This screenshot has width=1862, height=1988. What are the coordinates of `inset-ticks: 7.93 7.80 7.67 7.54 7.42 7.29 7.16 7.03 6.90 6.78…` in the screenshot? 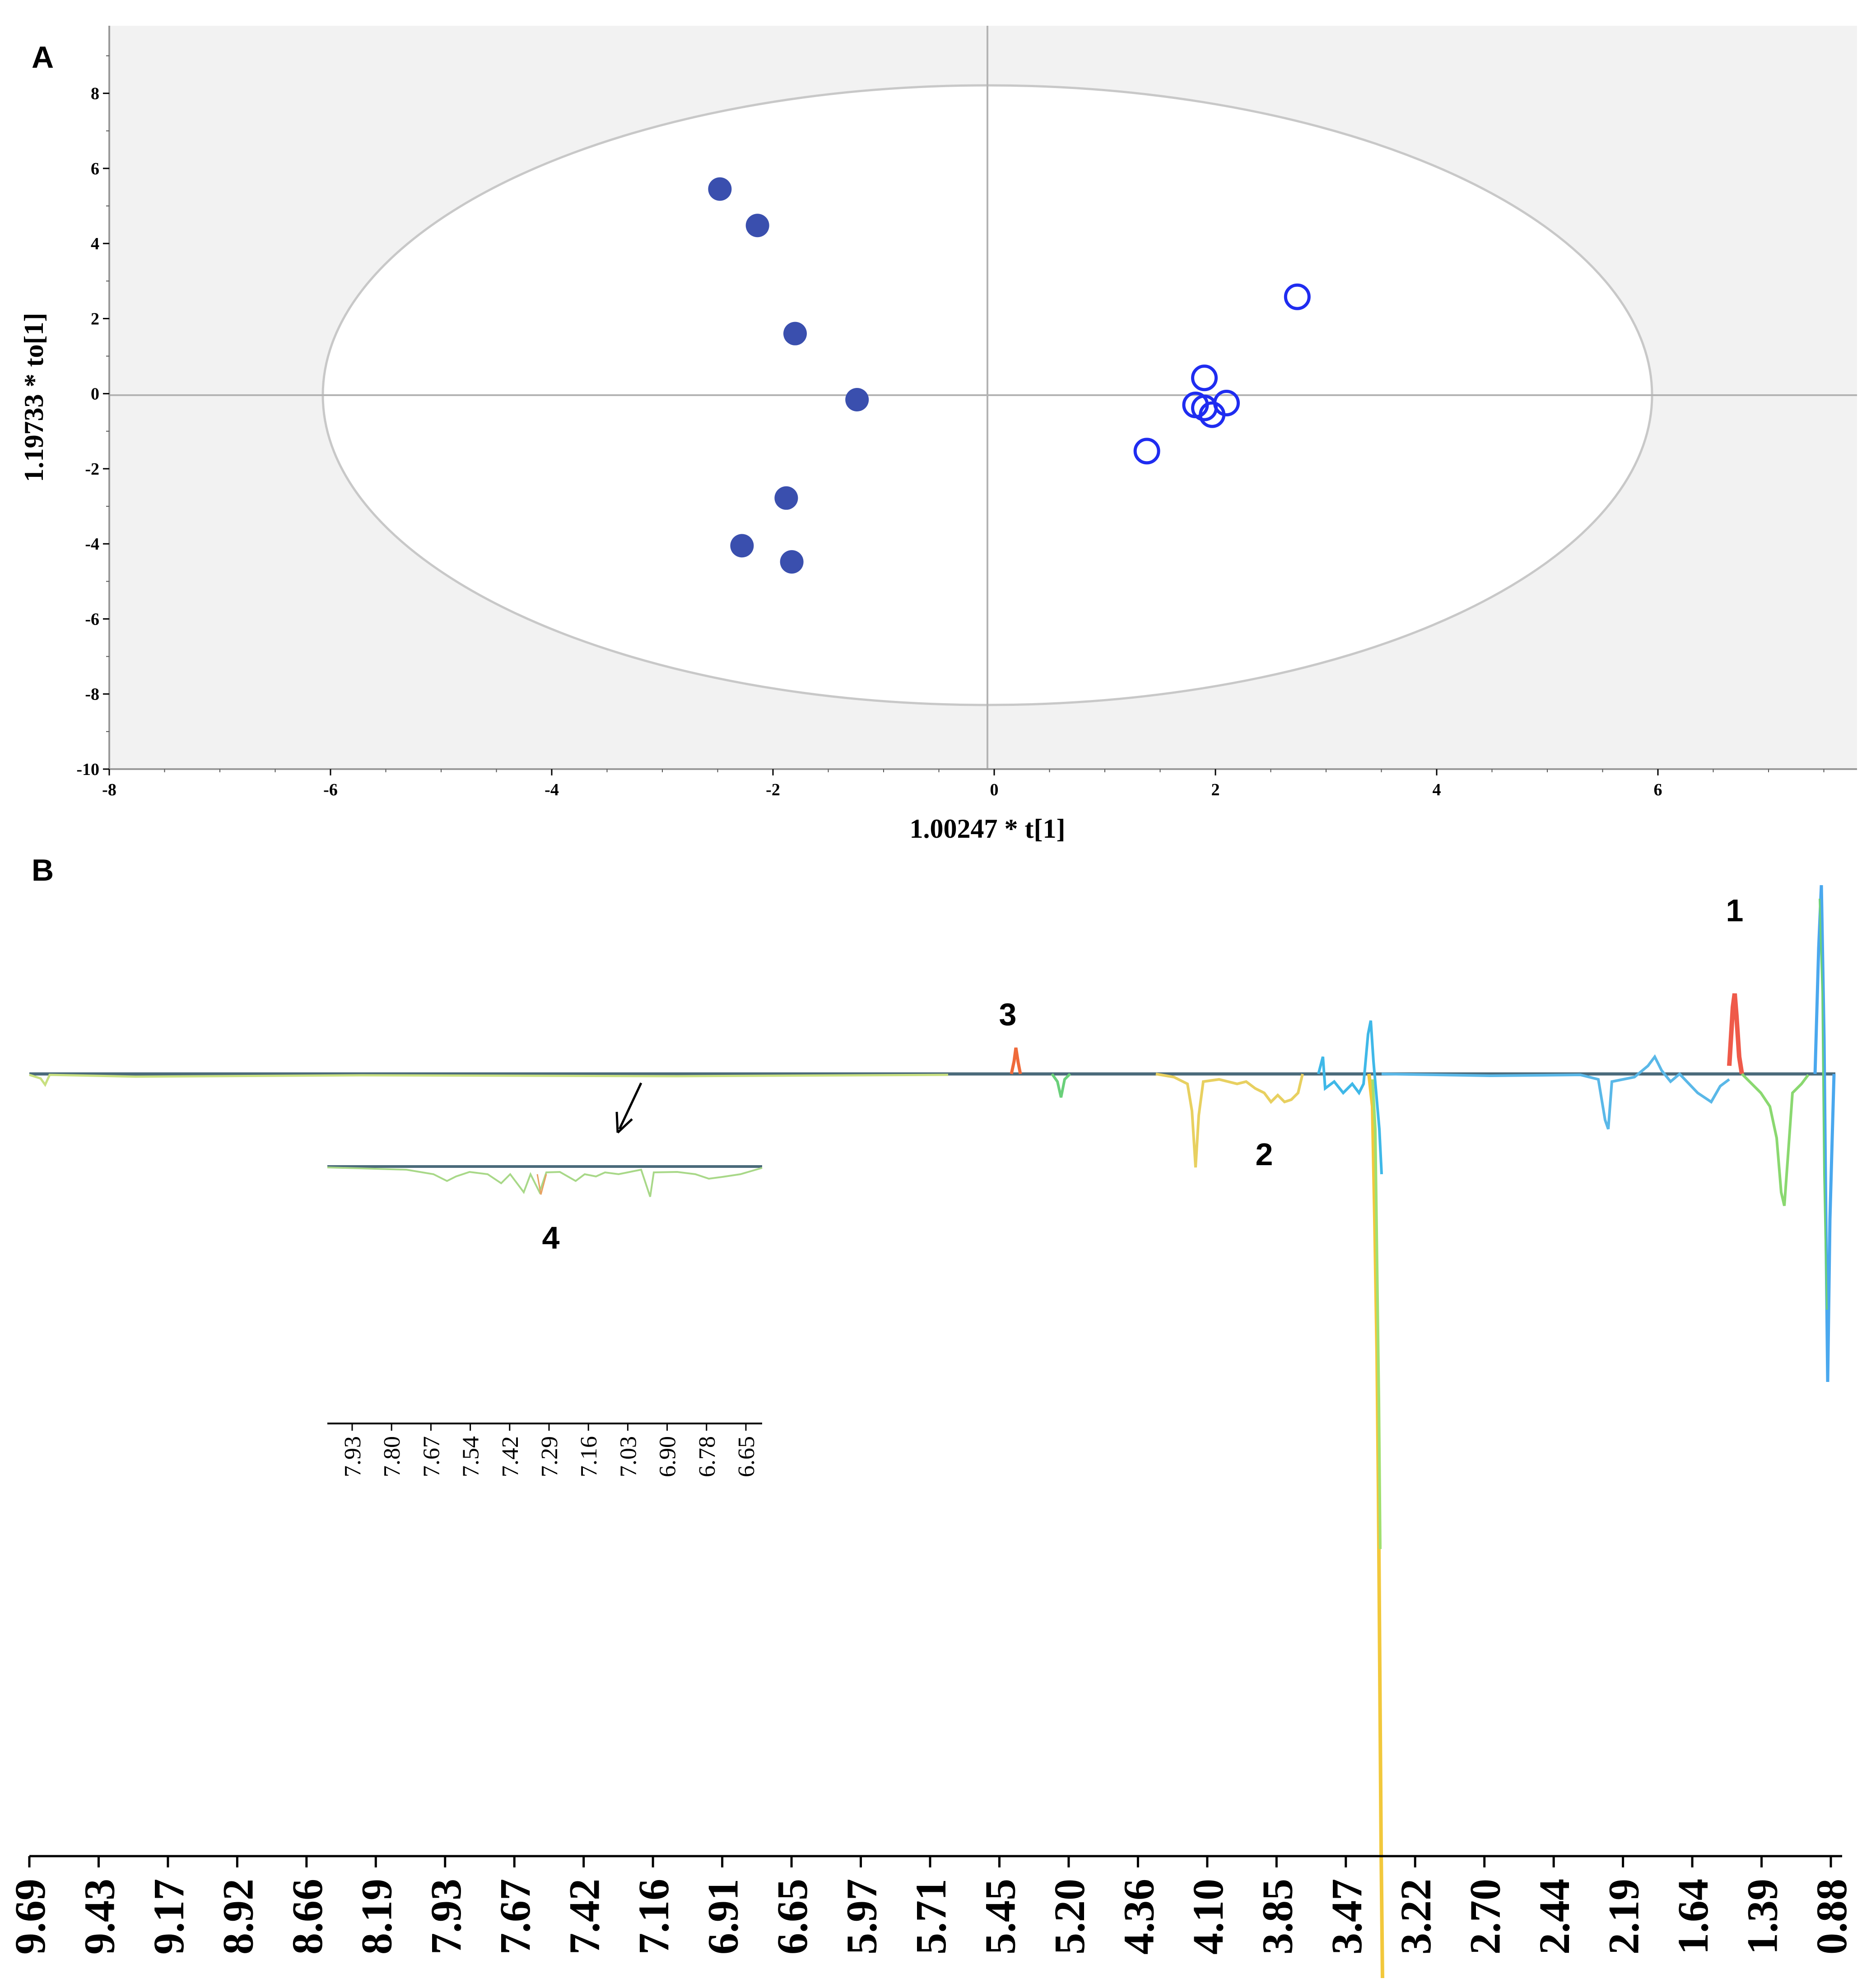 It's located at (549, 1450).